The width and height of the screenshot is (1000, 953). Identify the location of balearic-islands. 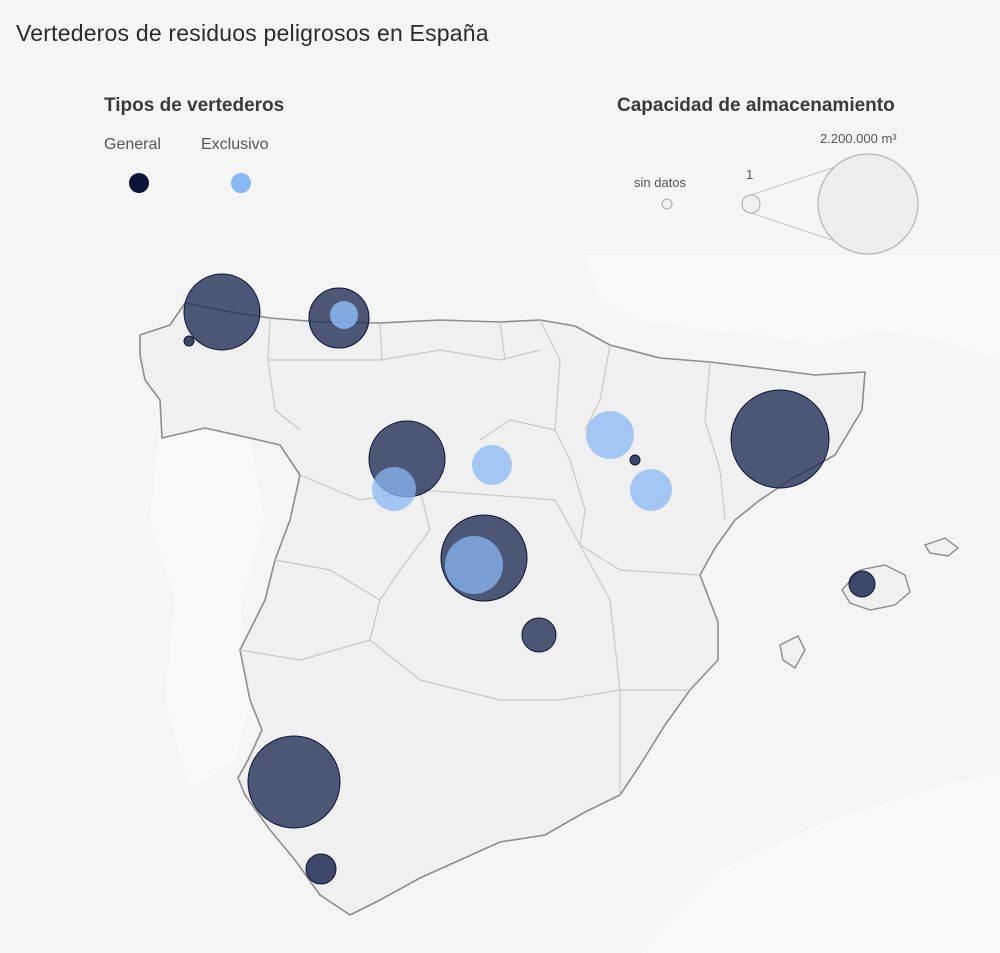
(869, 603).